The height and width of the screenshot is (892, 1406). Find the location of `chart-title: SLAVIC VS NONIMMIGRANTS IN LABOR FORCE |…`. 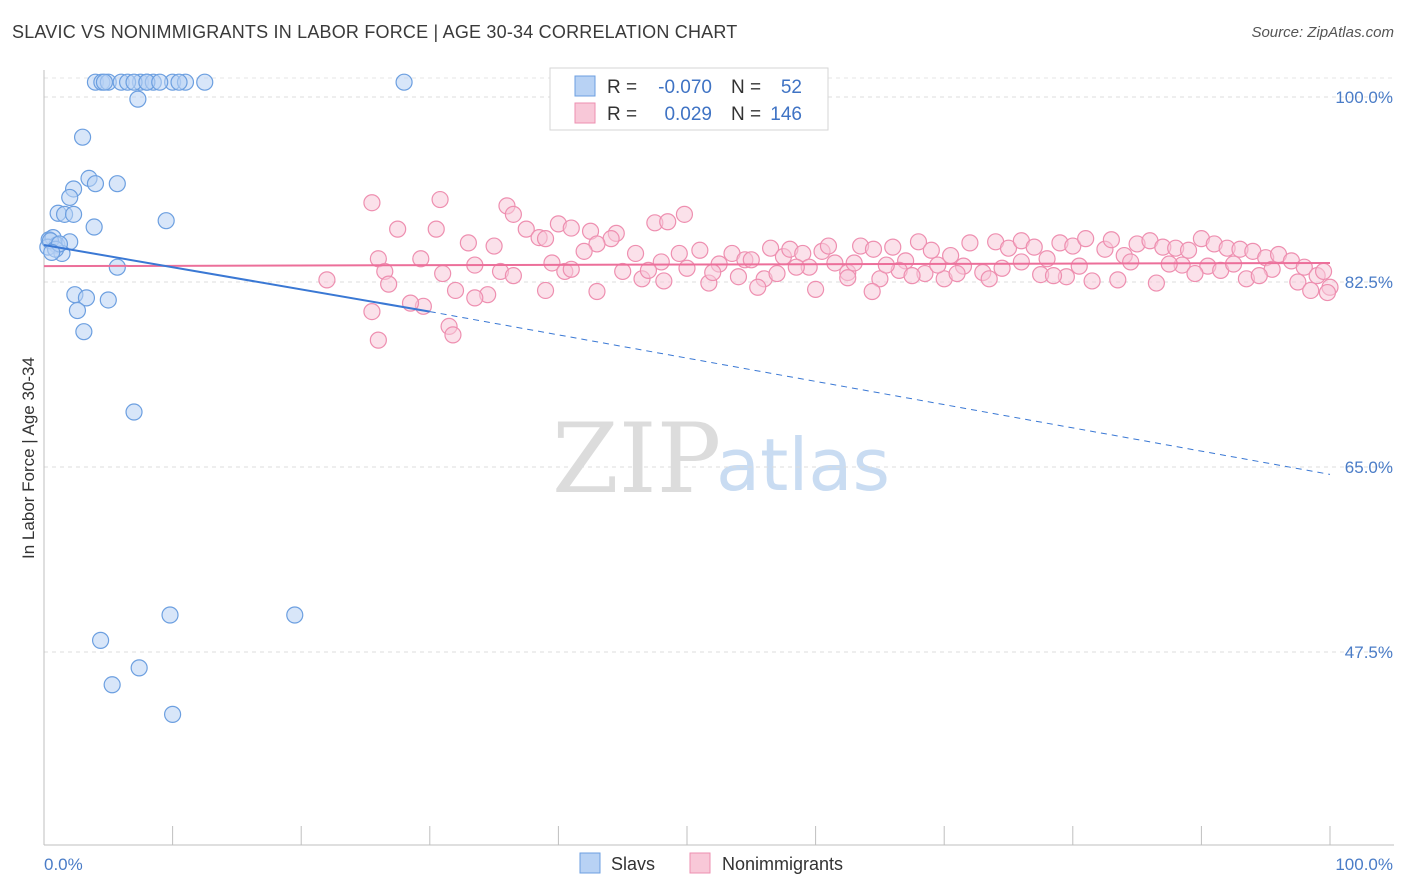

chart-title: SLAVIC VS NONIMMIGRANTS IN LABOR FORCE |… is located at coordinates (375, 32).